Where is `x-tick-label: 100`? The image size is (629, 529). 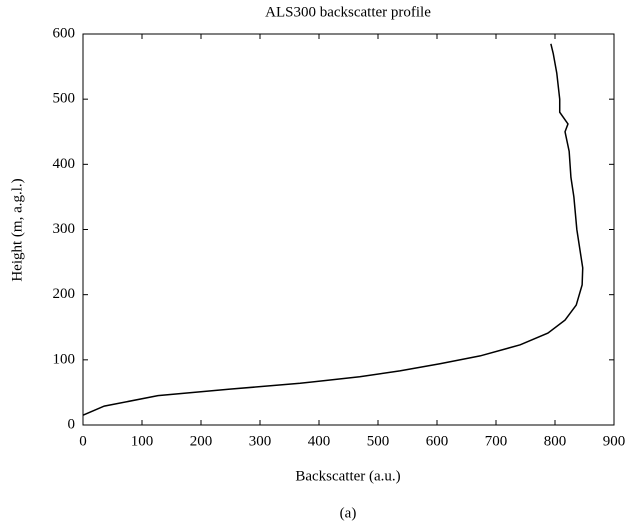 x-tick-label: 100 is located at coordinates (142, 441).